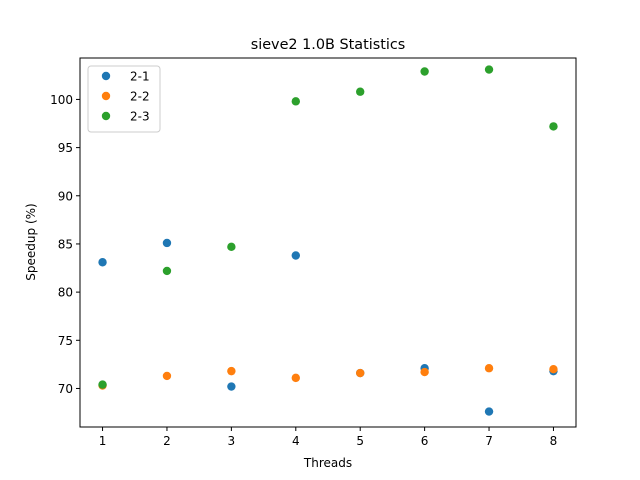  I want to click on legend-label-2-3: 2-3, so click(140, 117).